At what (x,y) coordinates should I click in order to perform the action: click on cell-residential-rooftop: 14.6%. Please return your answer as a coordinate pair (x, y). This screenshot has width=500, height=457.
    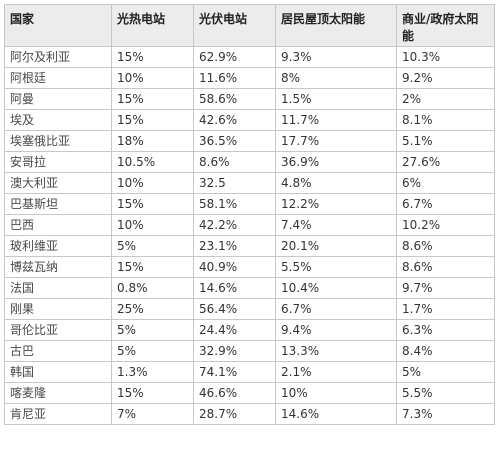
    Looking at the image, I should click on (336, 414).